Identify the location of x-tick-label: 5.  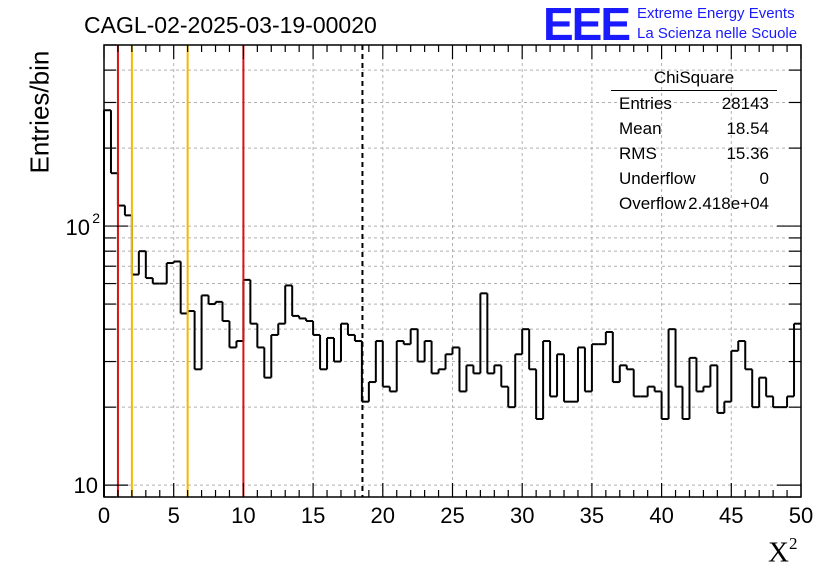
(174, 515).